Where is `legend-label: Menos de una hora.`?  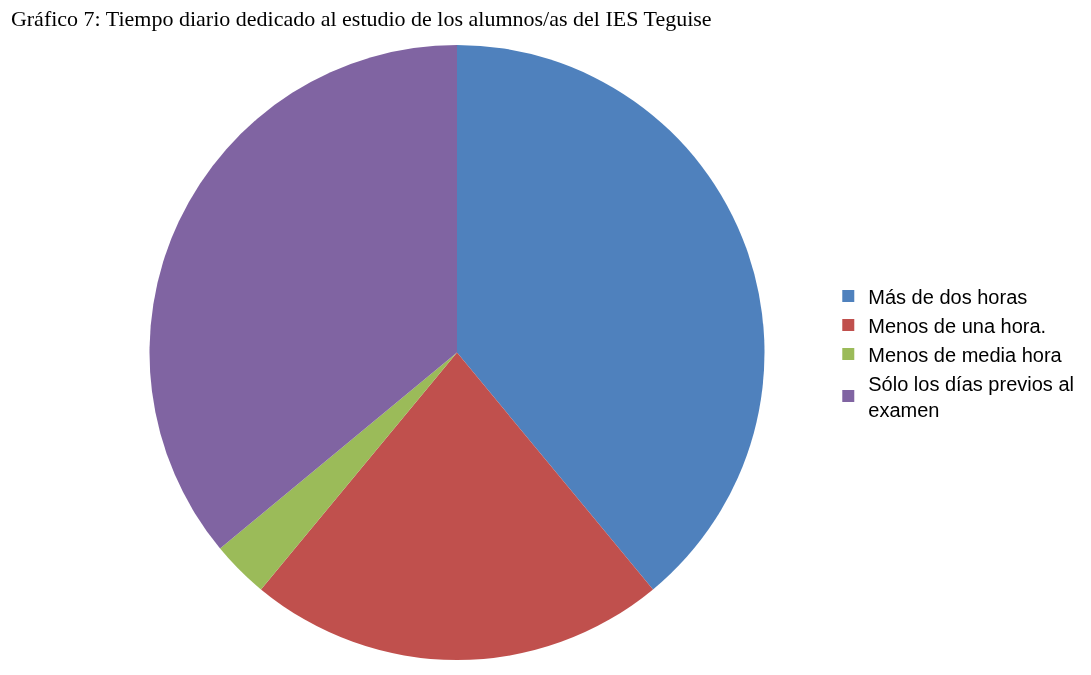 legend-label: Menos de una hora. is located at coordinates (957, 325).